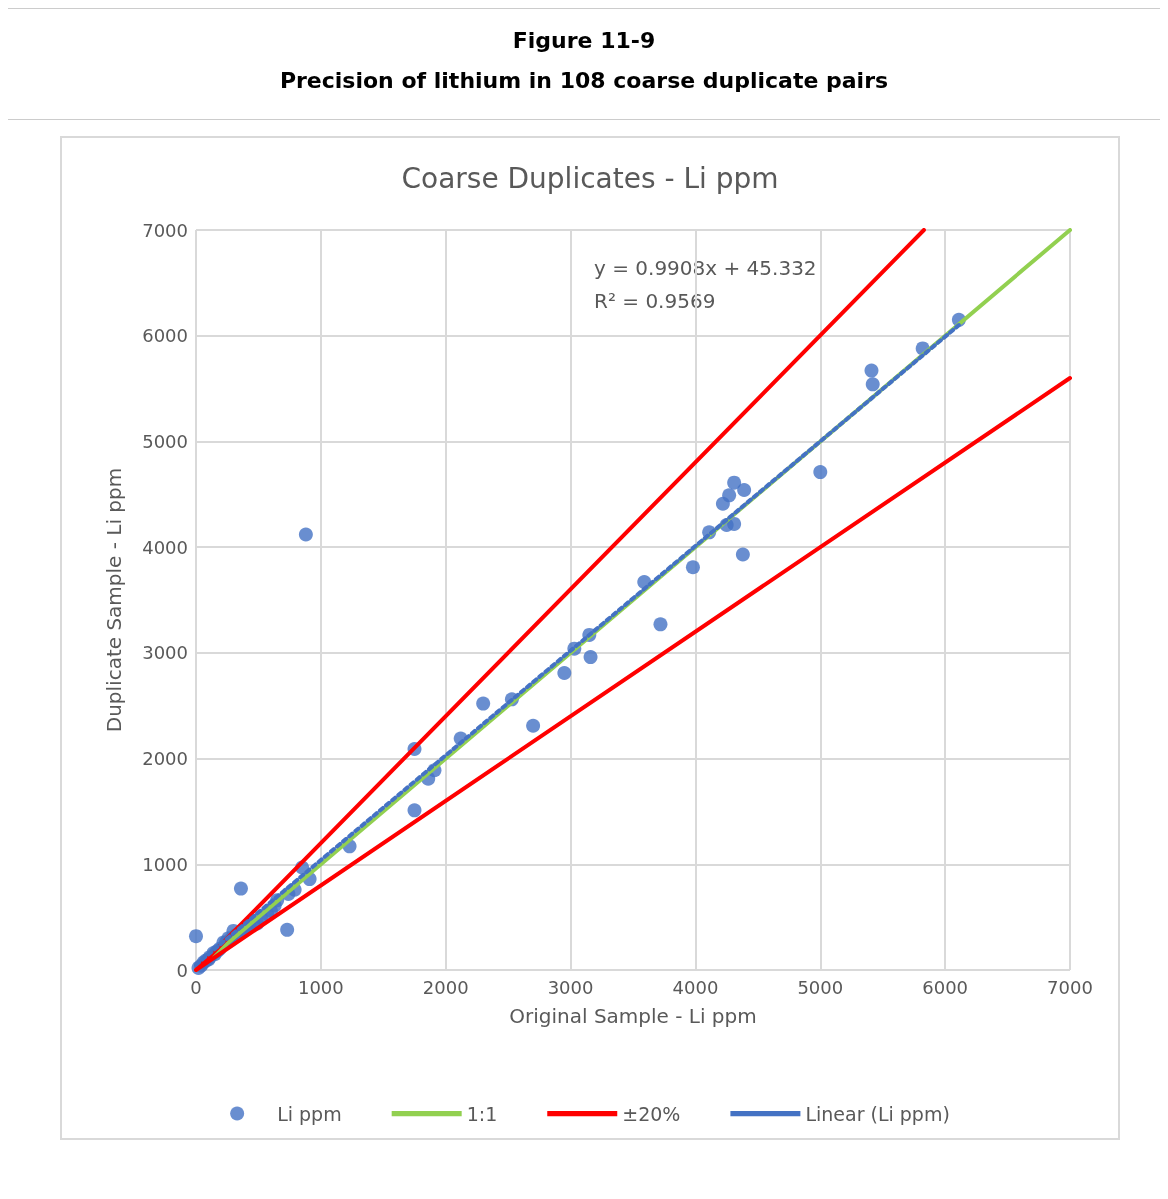  What do you see at coordinates (590, 178) in the screenshot?
I see `text: Coarse Duplicates - Li ppm` at bounding box center [590, 178].